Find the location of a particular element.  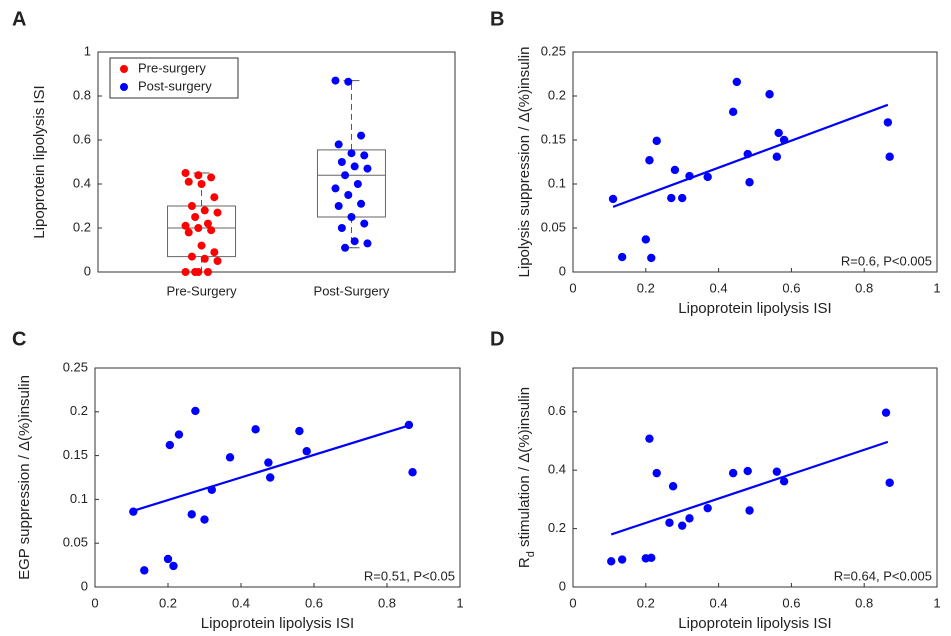

panel-letter: C is located at coordinates (19, 339).